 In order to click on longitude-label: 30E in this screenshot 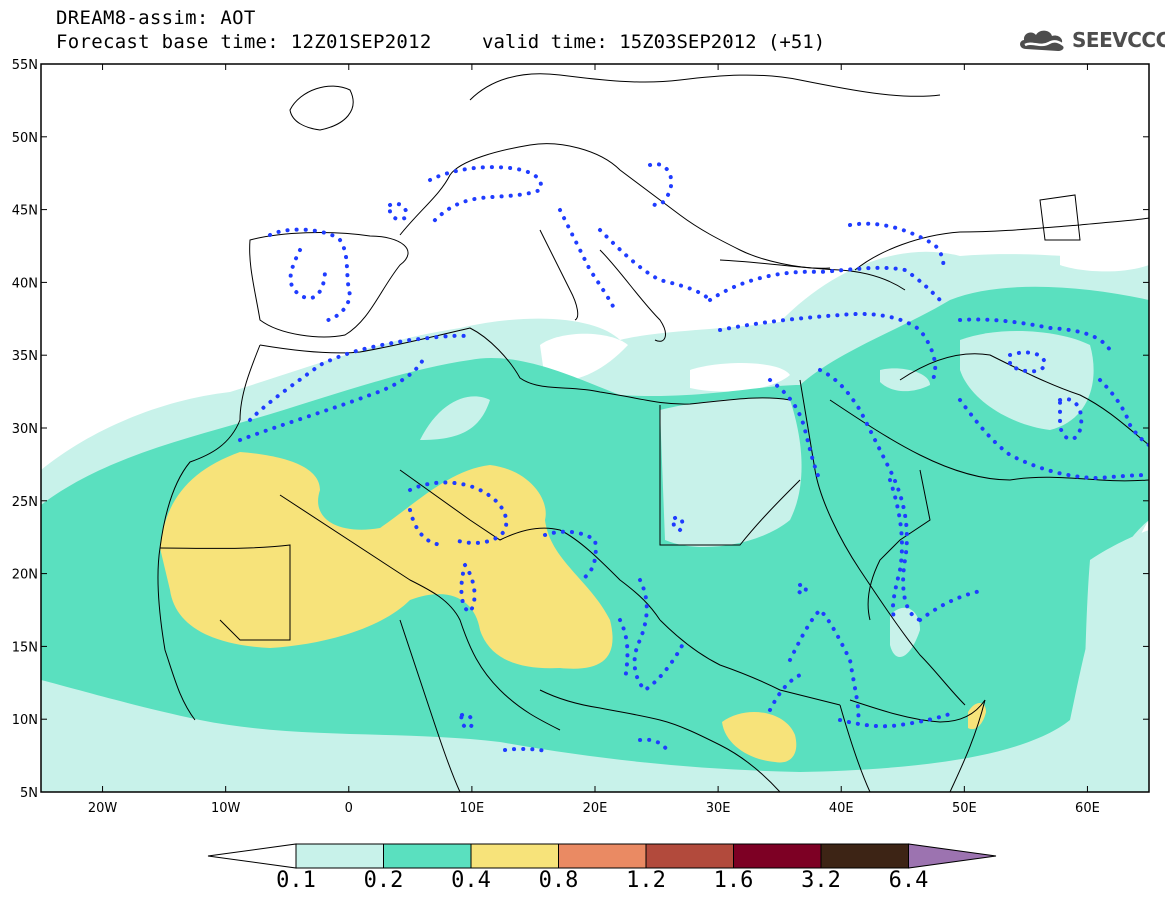, I will do `click(718, 808)`.